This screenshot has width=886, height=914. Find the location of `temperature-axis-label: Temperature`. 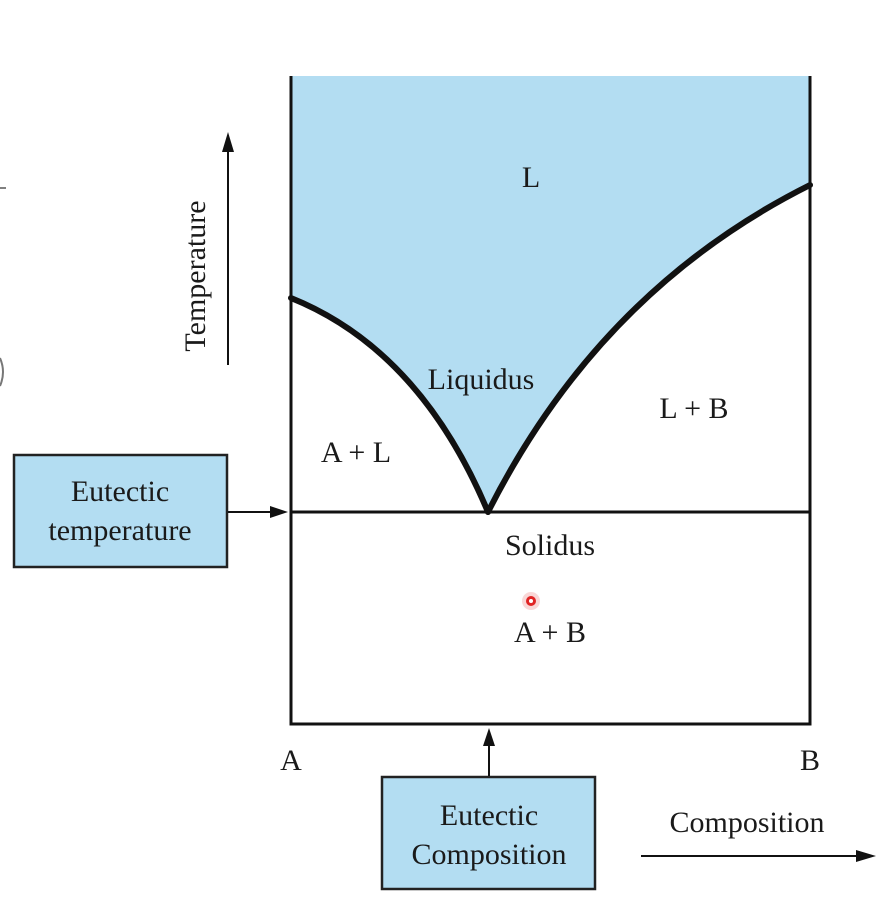

temperature-axis-label: Temperature is located at coordinates (195, 275).